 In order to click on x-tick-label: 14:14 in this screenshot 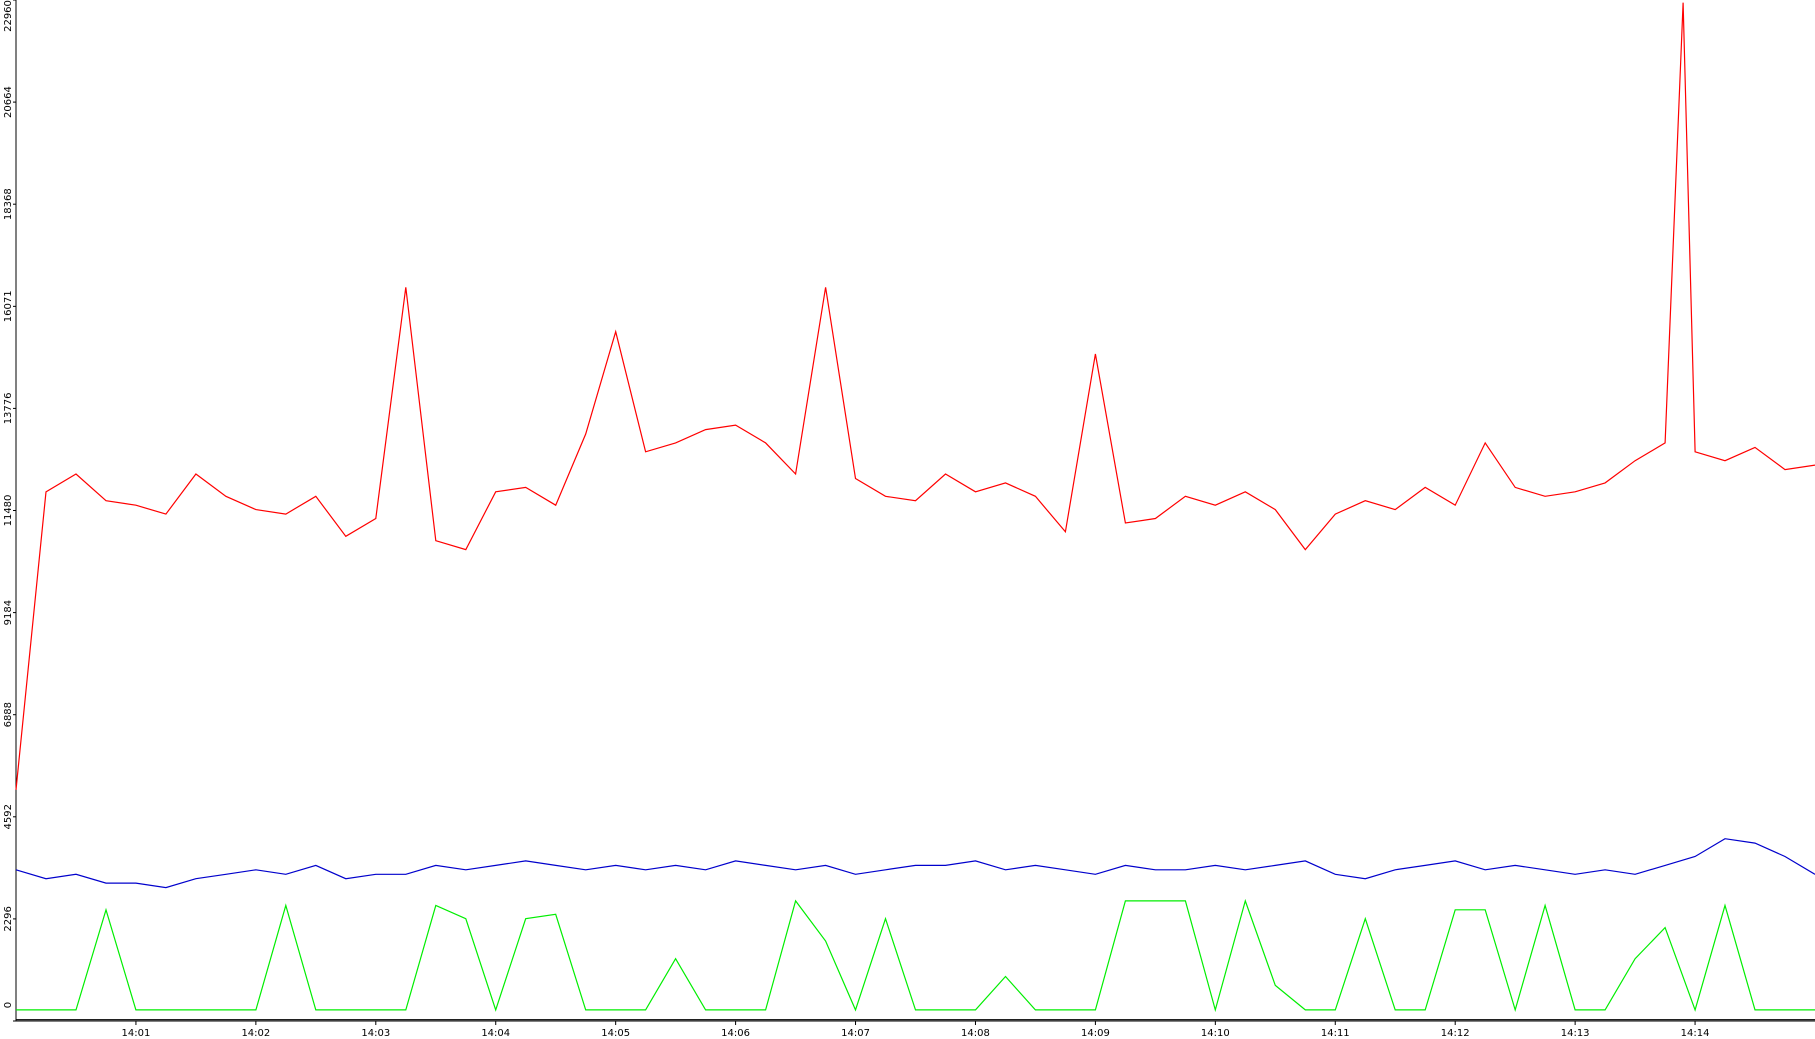, I will do `click(1695, 1033)`.